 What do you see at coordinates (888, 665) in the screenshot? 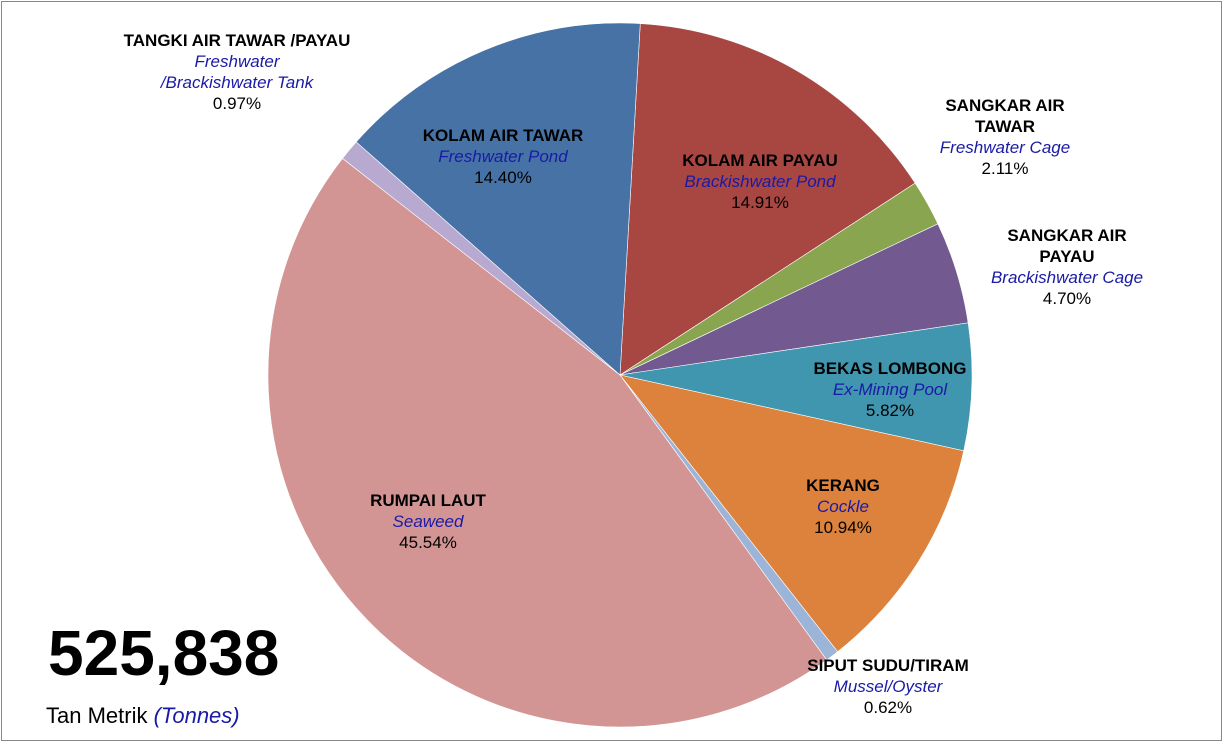
I see `category-name: SIPUT SUDU/TIRAM` at bounding box center [888, 665].